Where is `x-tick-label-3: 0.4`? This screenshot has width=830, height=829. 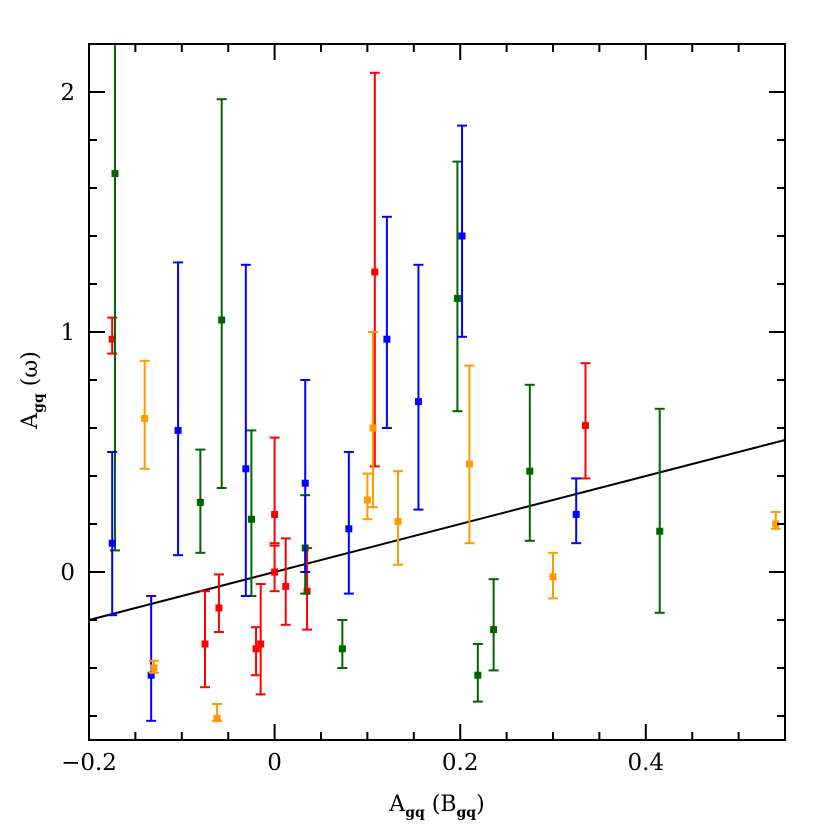 x-tick-label-3: 0.4 is located at coordinates (646, 763).